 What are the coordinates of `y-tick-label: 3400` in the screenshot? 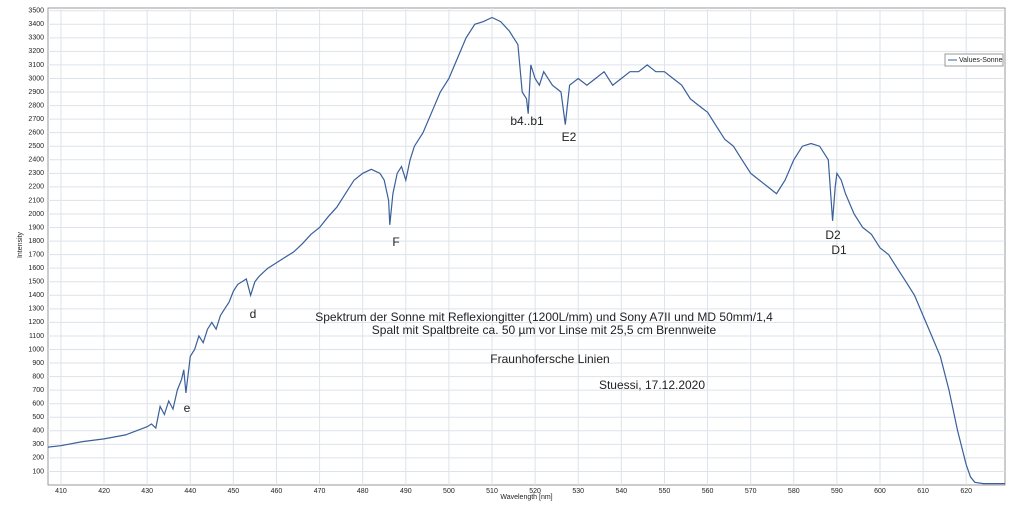 It's located at (36, 24).